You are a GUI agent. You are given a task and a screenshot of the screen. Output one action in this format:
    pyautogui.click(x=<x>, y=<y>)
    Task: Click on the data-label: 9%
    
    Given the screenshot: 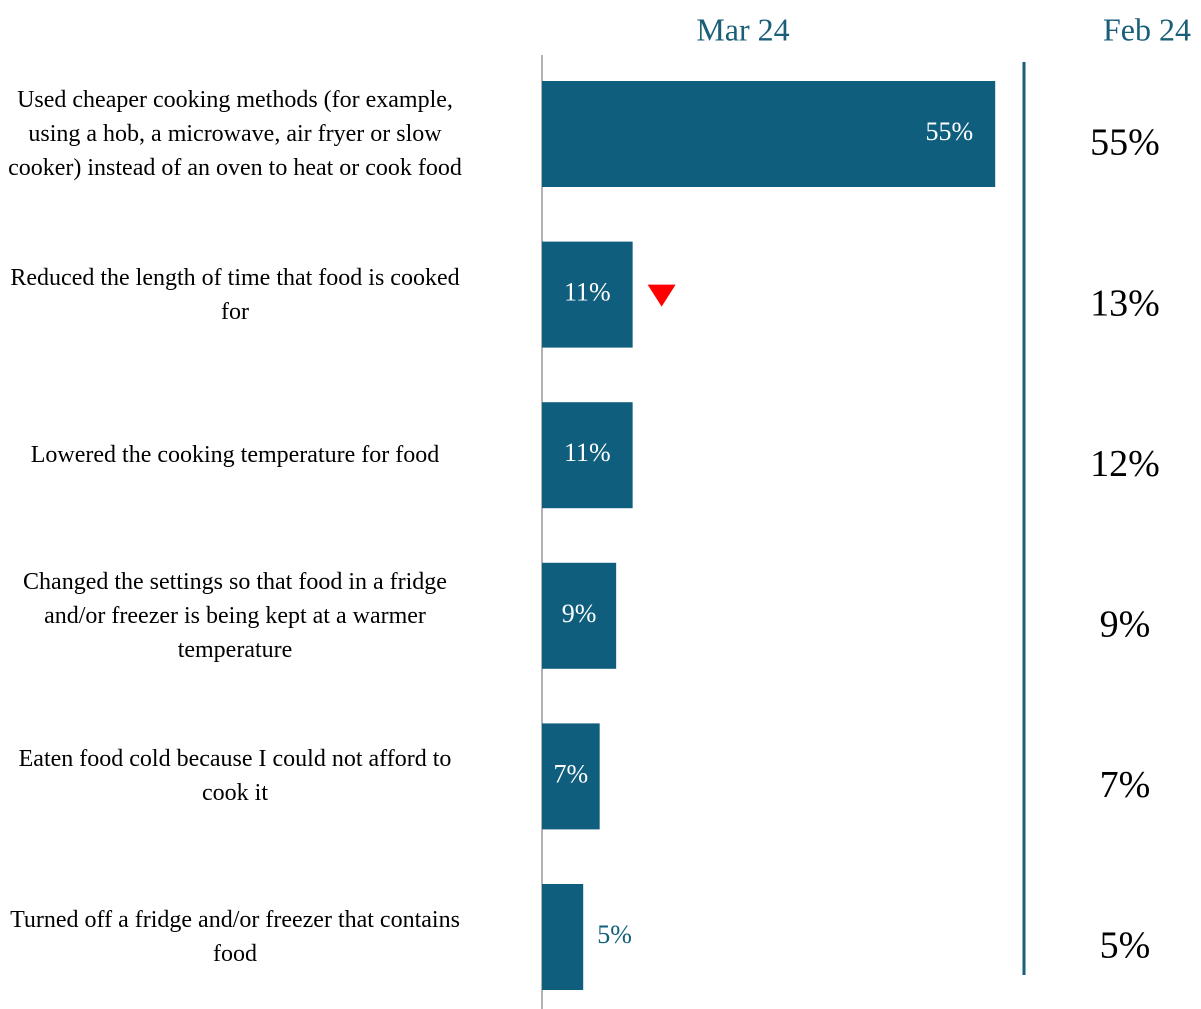 What is the action you would take?
    pyautogui.click(x=579, y=613)
    